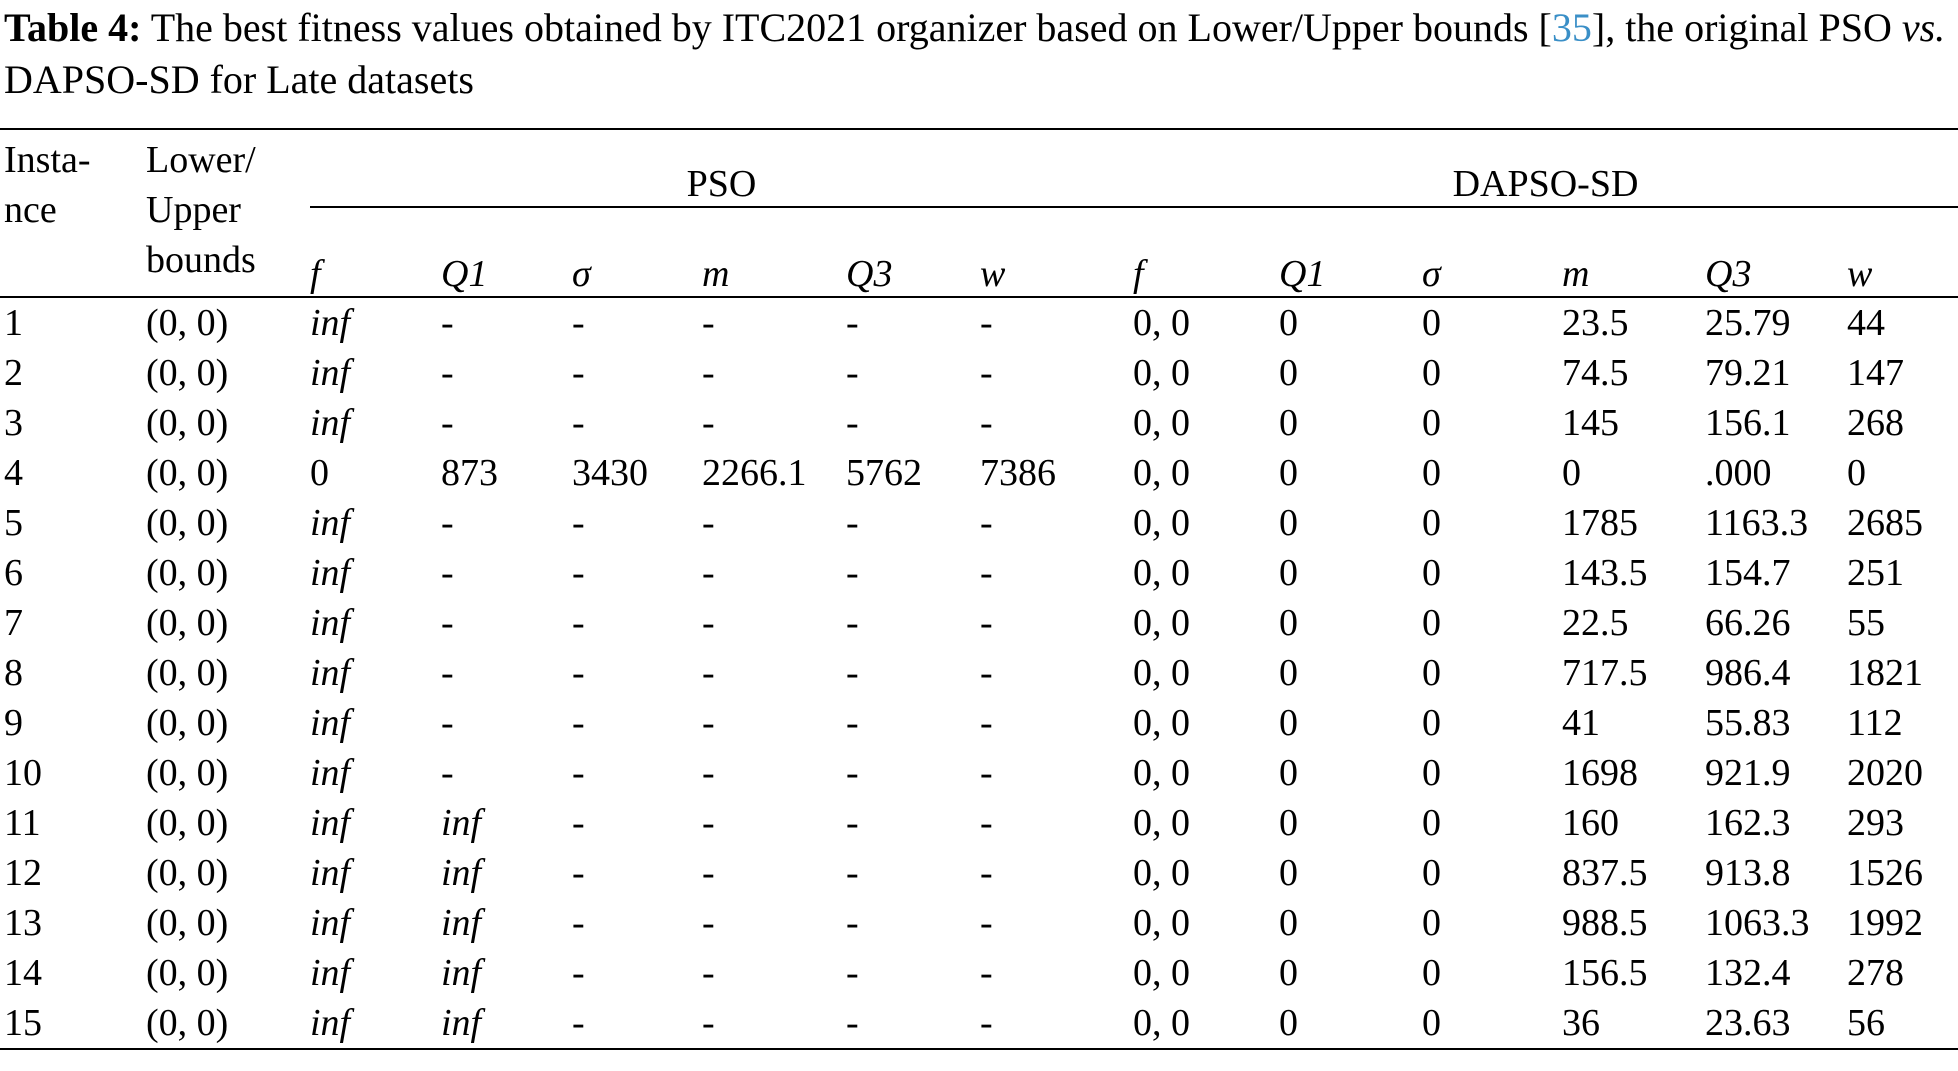 The width and height of the screenshot is (1958, 1071). Describe the element at coordinates (1866, 623) in the screenshot. I see `cell-dapso-w: 55` at that location.